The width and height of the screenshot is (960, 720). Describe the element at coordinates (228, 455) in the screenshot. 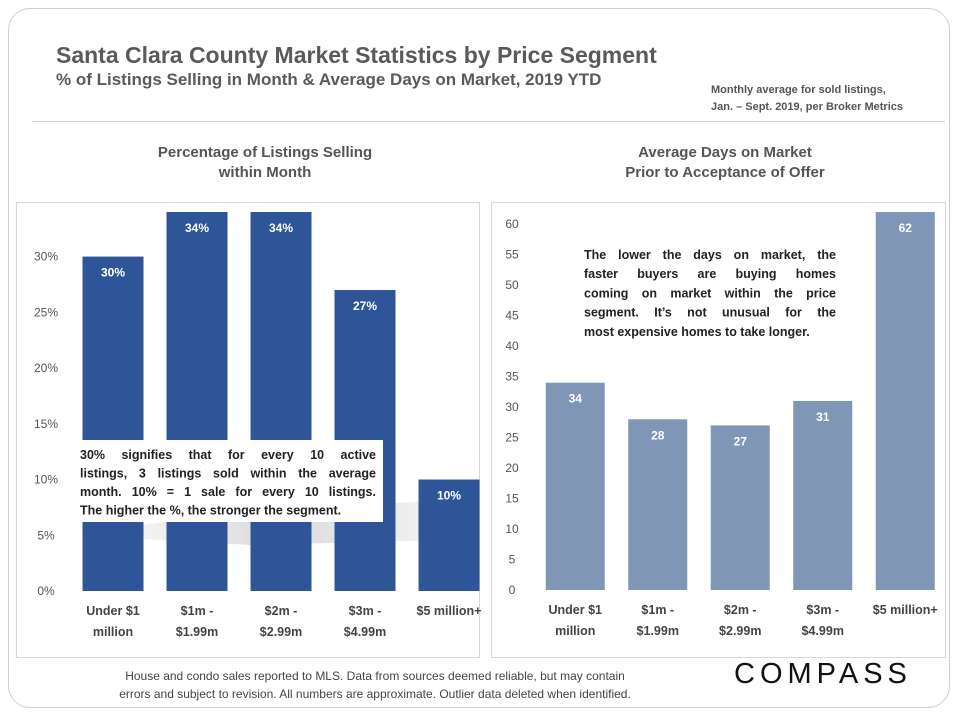

I see `pct-annotation-line: 30% signifies that for every 10 active` at that location.